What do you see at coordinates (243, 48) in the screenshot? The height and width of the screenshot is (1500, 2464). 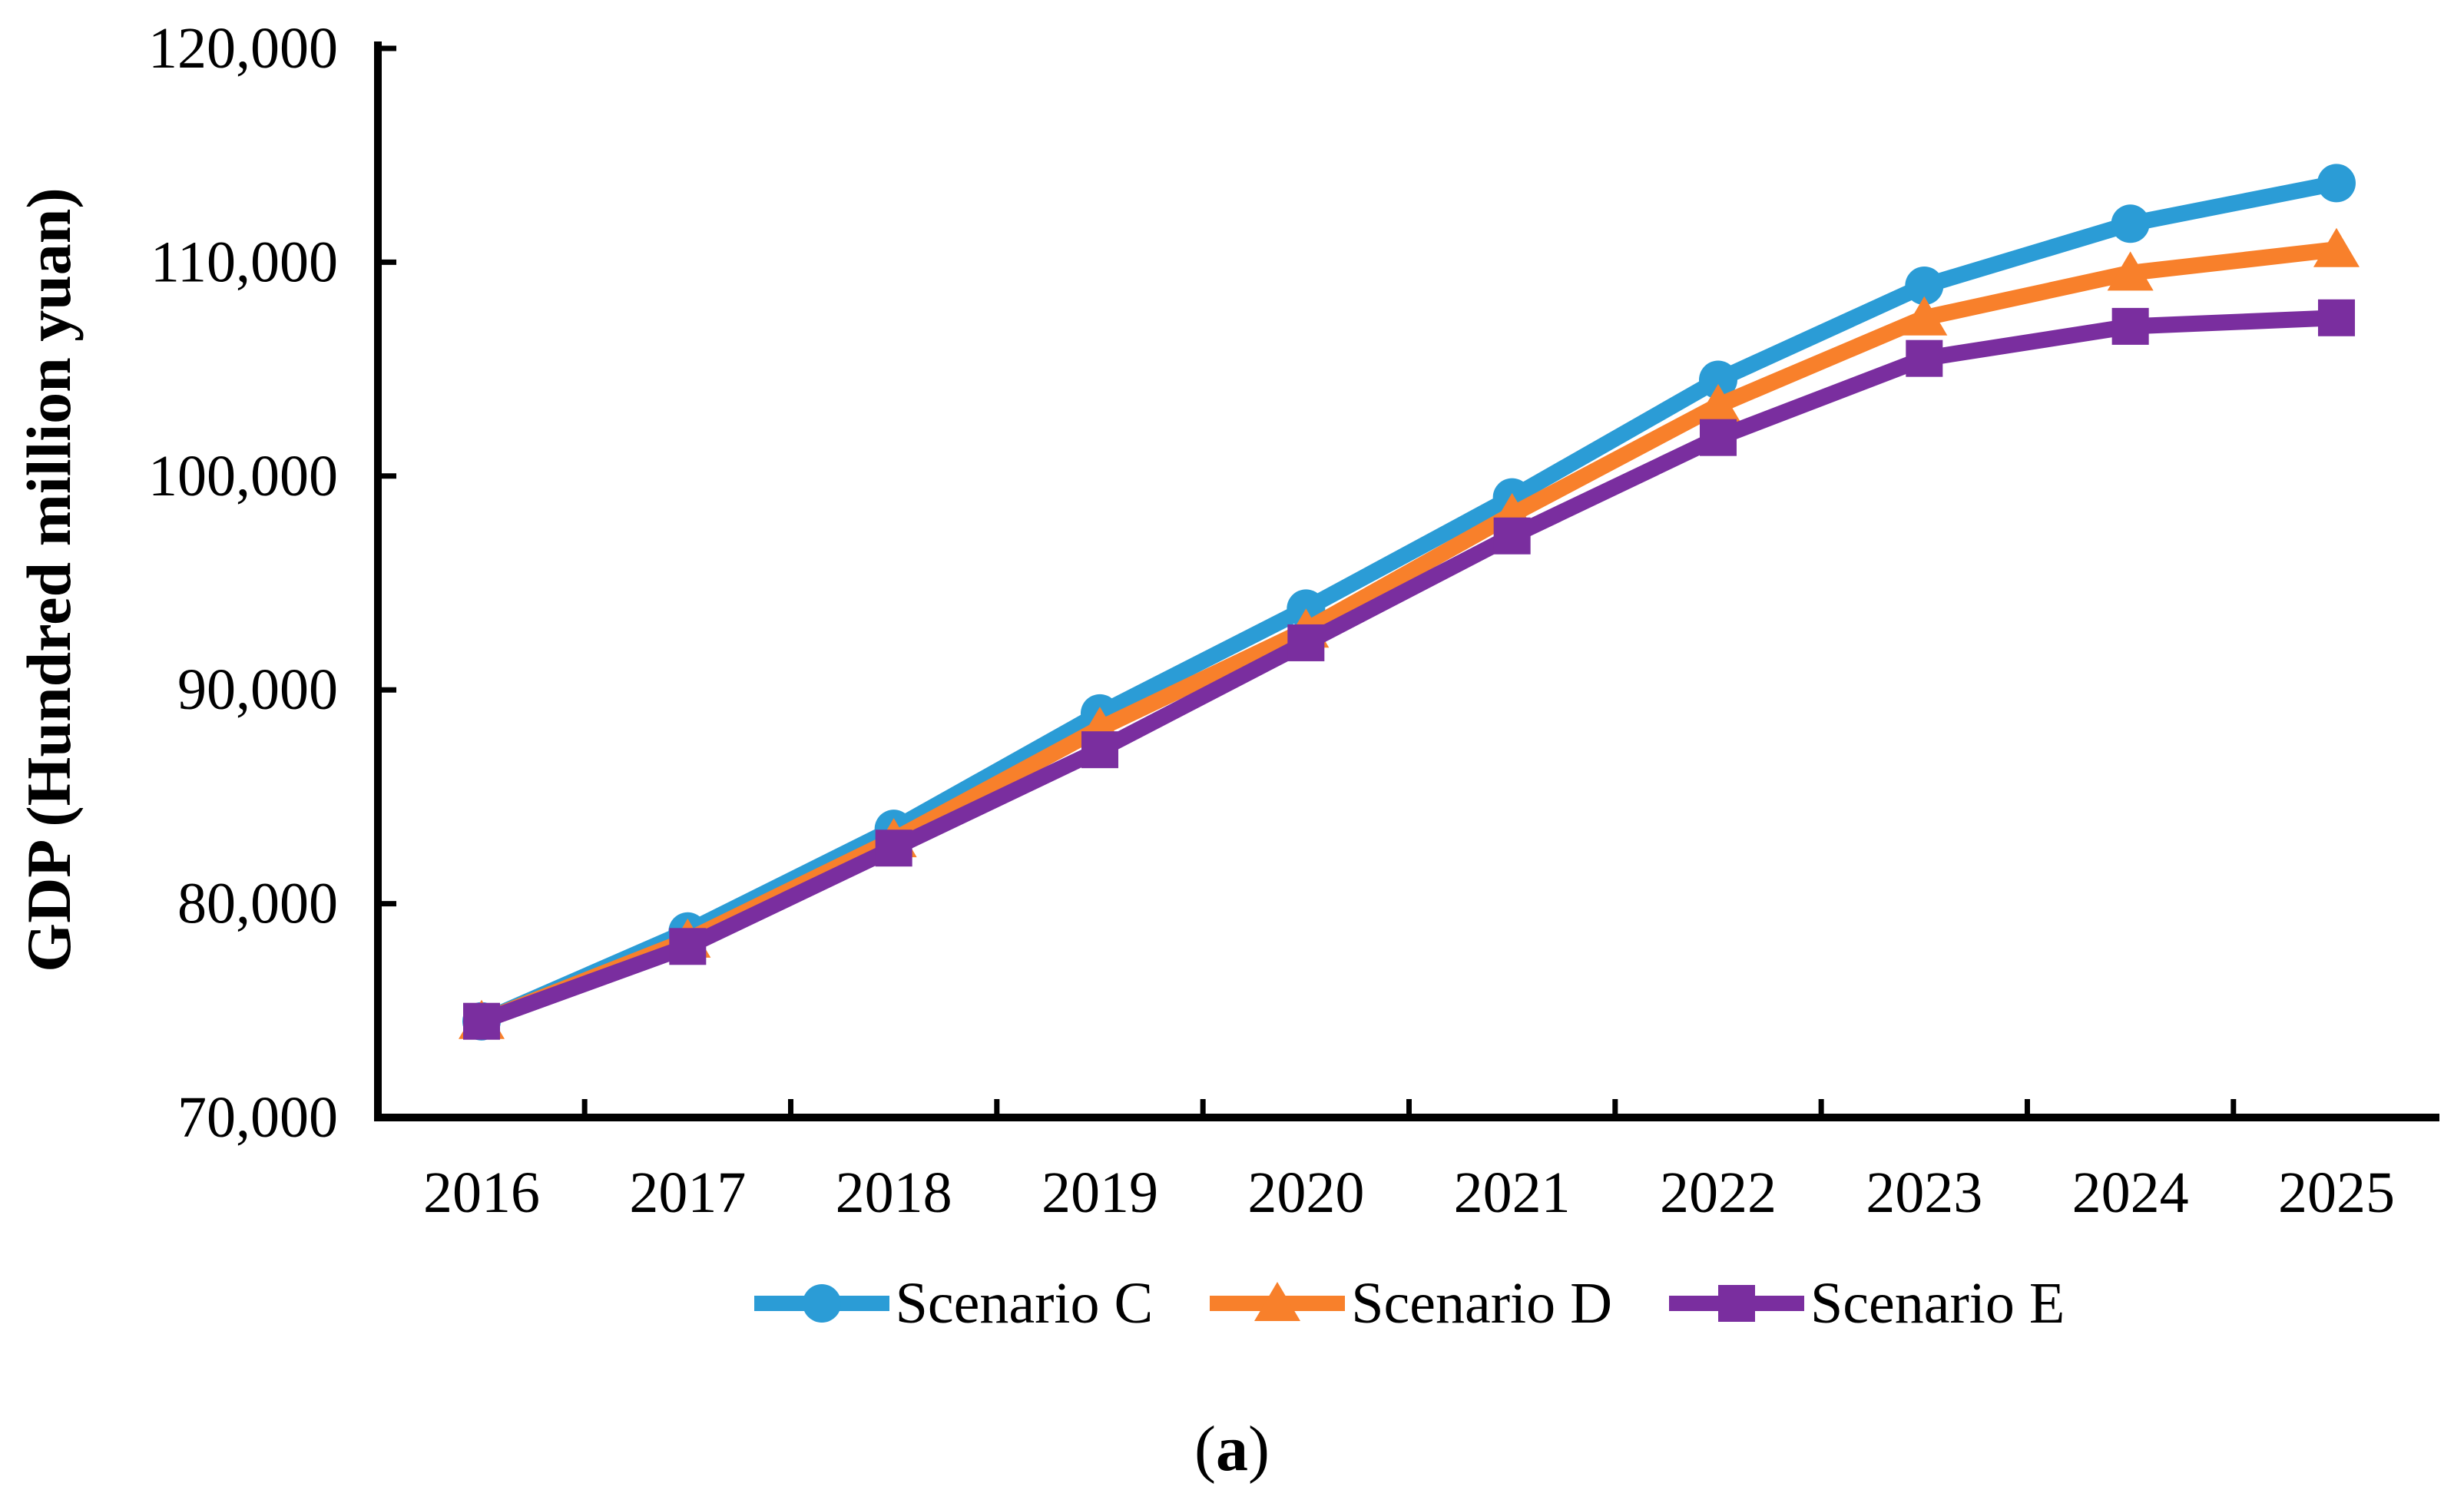 I see `y-tick-label: 120,000` at bounding box center [243, 48].